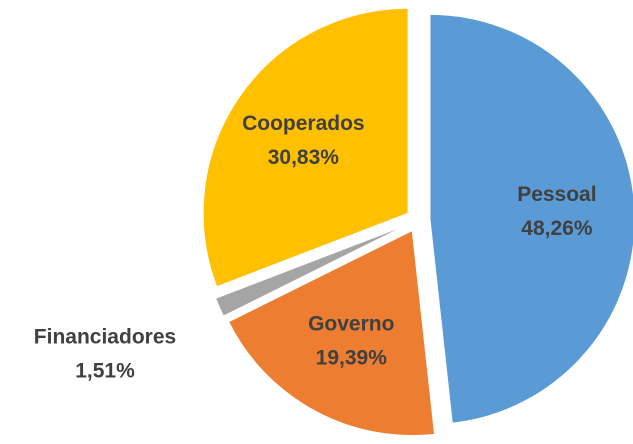  Describe the element at coordinates (311, 270) in the screenshot. I see `pie-slice` at that location.